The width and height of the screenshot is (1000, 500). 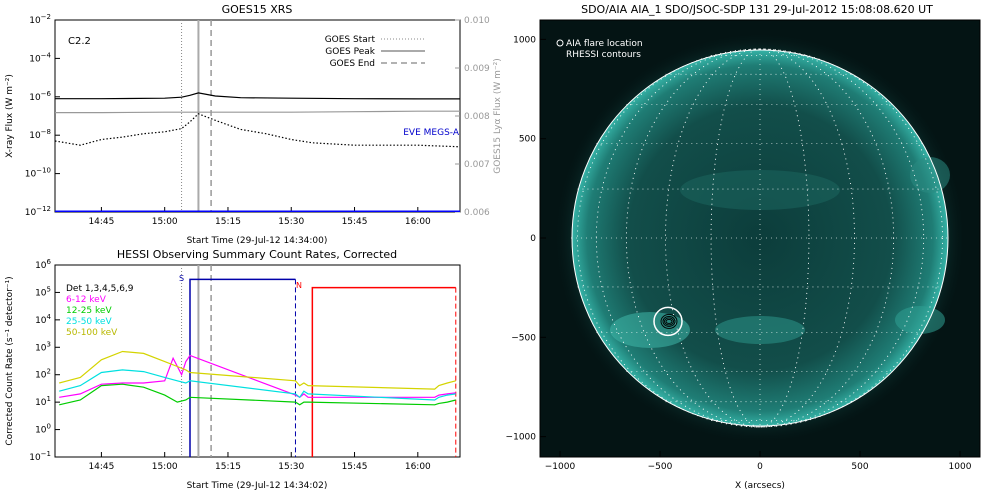 I want to click on aia-bright-region-n, so click(x=760, y=190).